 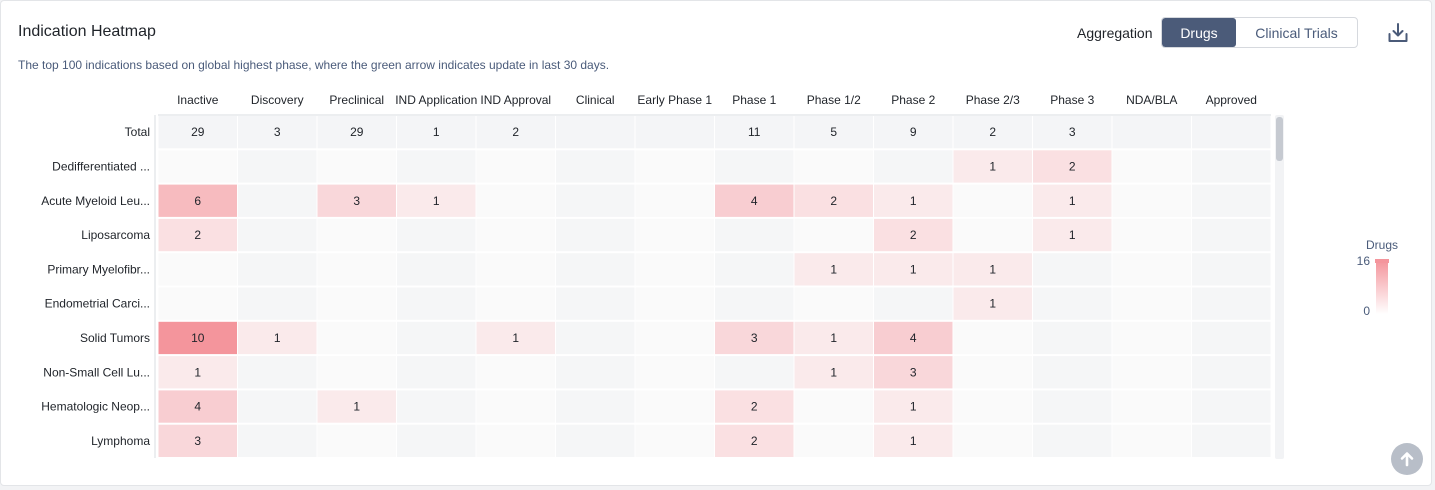 What do you see at coordinates (277, 100) in the screenshot?
I see `column-header: Discovery` at bounding box center [277, 100].